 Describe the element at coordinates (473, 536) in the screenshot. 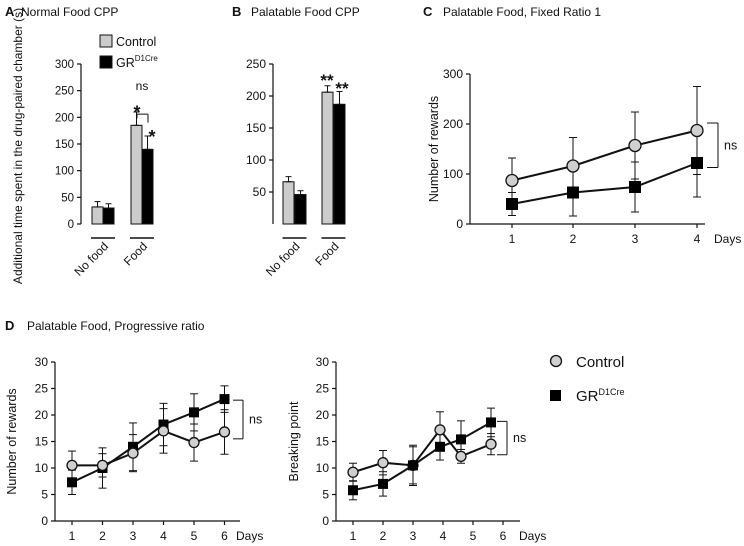

I see `panel-d-right-x-tick-label: 5` at that location.